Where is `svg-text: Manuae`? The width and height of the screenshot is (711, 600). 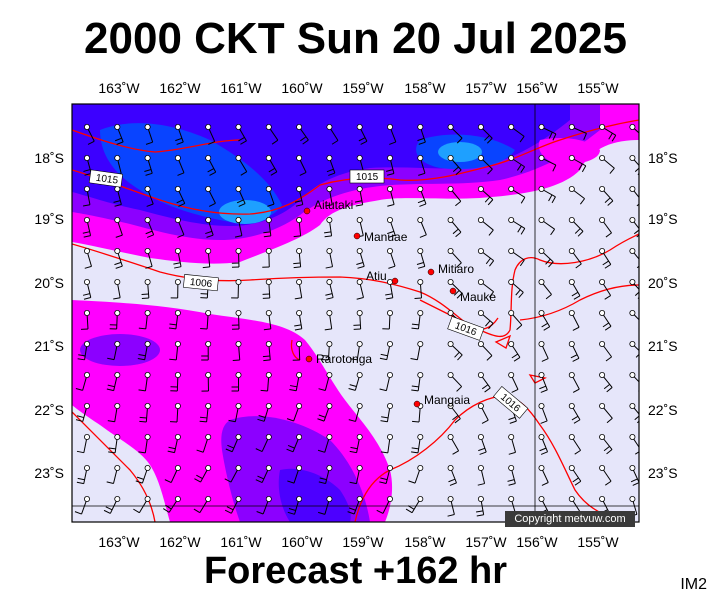 svg-text: Manuae is located at coordinates (386, 237).